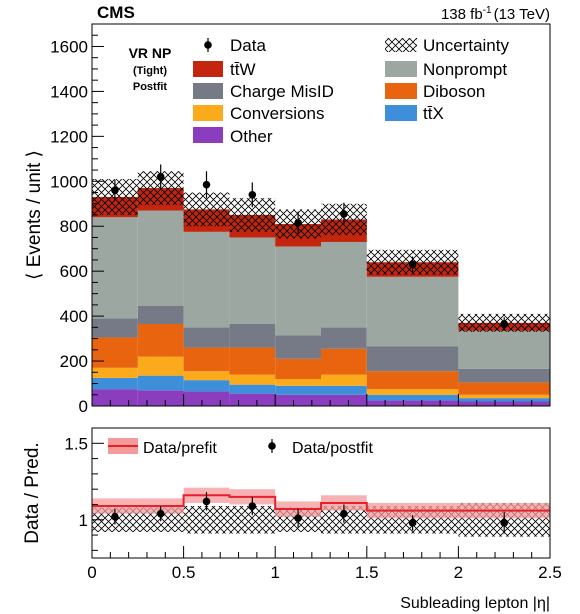 The width and height of the screenshot is (580, 614). What do you see at coordinates (465, 69) in the screenshot?
I see `legend-nonprompt-label: Nonprompt` at bounding box center [465, 69].